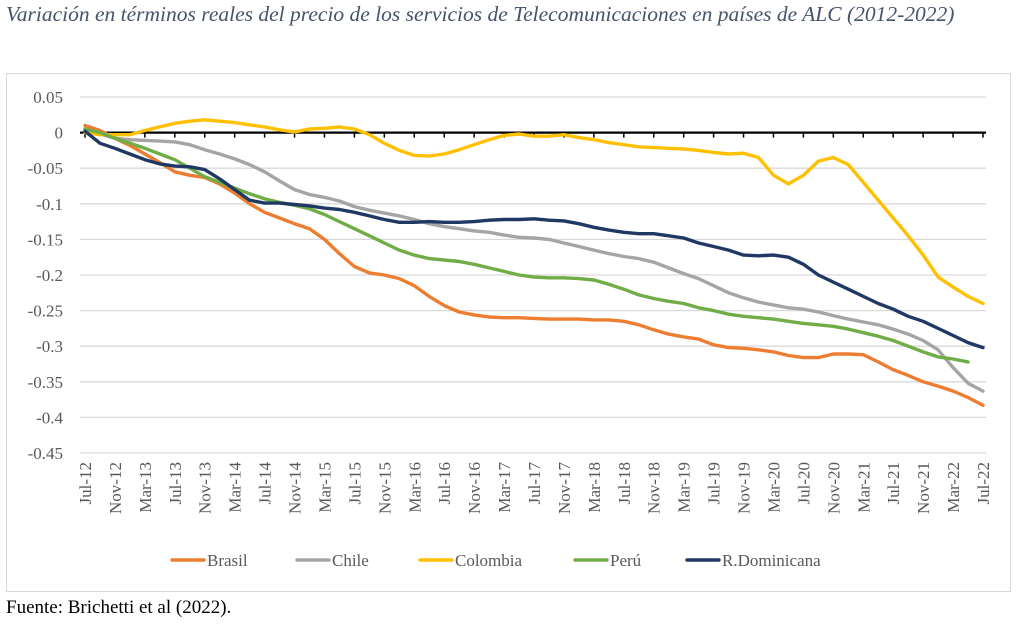 This screenshot has width=1024, height=631. I want to click on x-tick-label: Nov-12, so click(115, 488).